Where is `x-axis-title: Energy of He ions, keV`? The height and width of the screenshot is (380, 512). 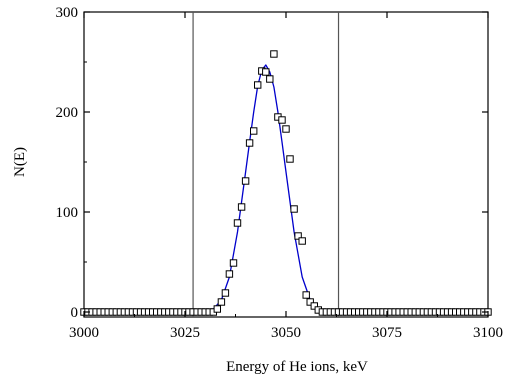 x-axis-title: Energy of He ions, keV is located at coordinates (297, 367).